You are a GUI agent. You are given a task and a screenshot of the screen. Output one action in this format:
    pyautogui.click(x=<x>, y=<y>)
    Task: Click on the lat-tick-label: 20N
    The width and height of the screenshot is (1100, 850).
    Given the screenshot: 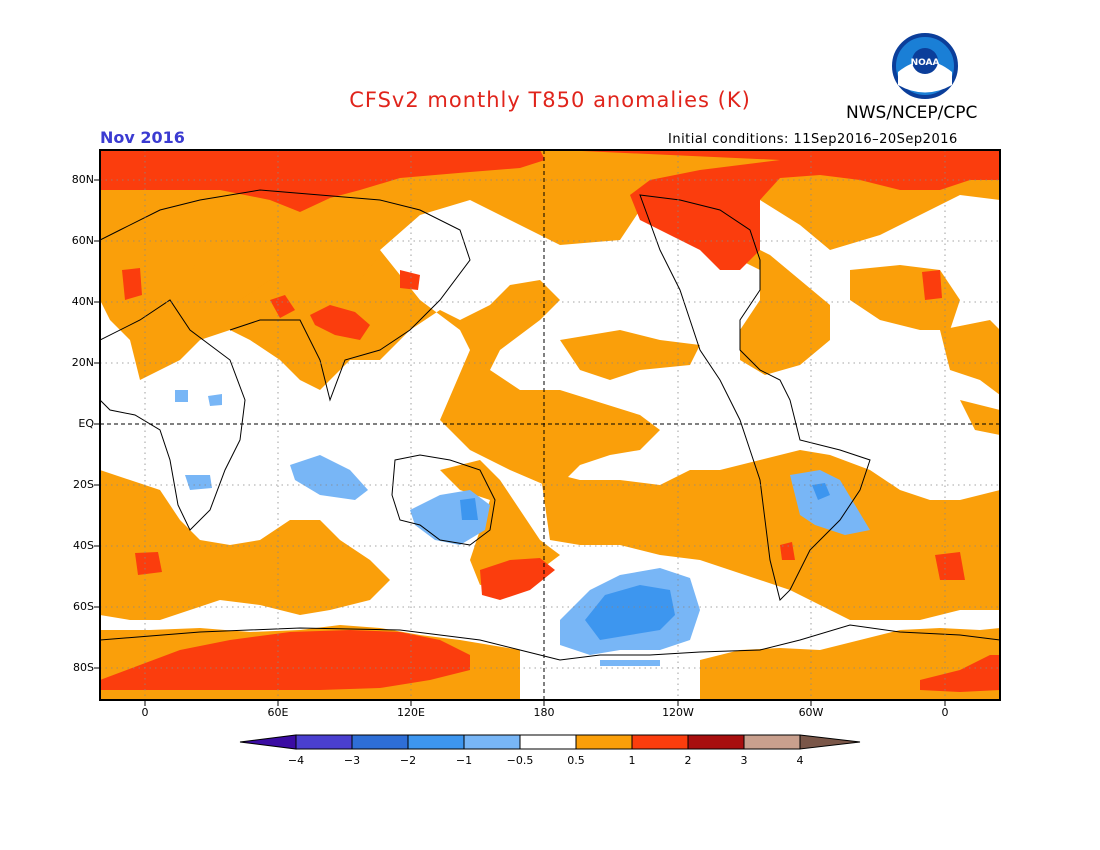 What is the action you would take?
    pyautogui.click(x=82, y=362)
    